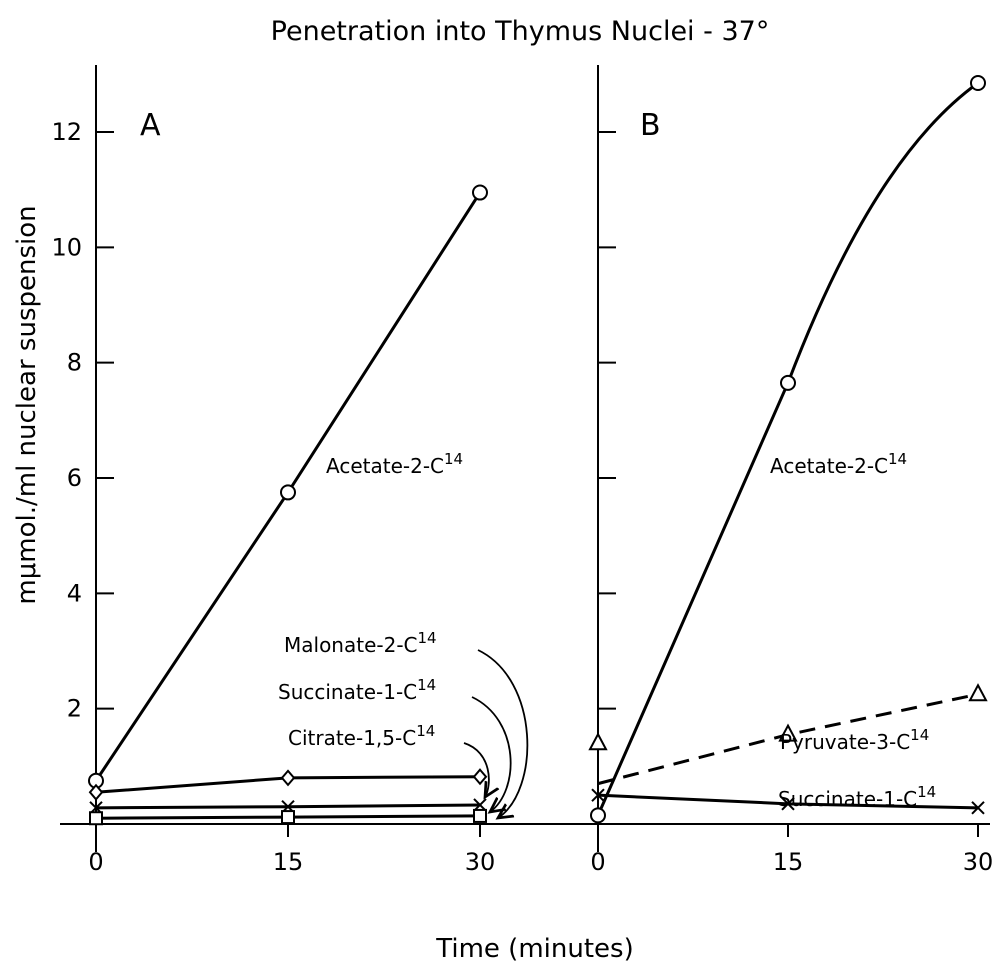  Describe the element at coordinates (27, 404) in the screenshot. I see `y-axis-label: mμmol./ml nuclear suspension` at that location.